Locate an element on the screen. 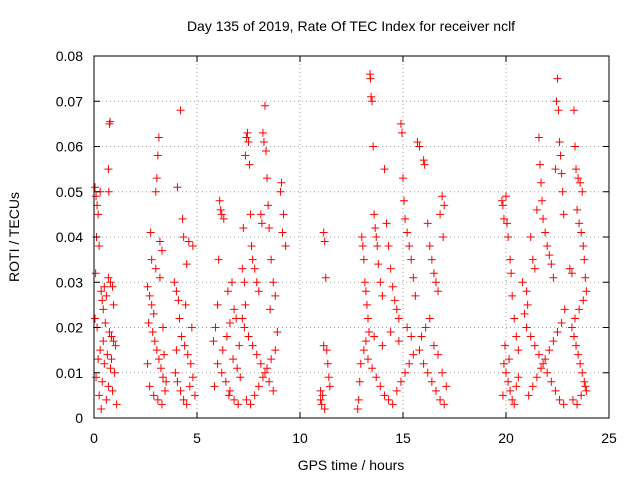 This screenshot has height=480, width=640. y-axis-label: ROTI / TECUs is located at coordinates (14, 237).